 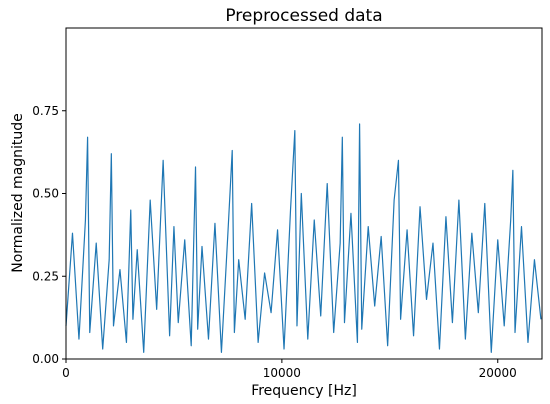 I want to click on y-axis-label: Normalized magnitude, so click(x=18, y=193).